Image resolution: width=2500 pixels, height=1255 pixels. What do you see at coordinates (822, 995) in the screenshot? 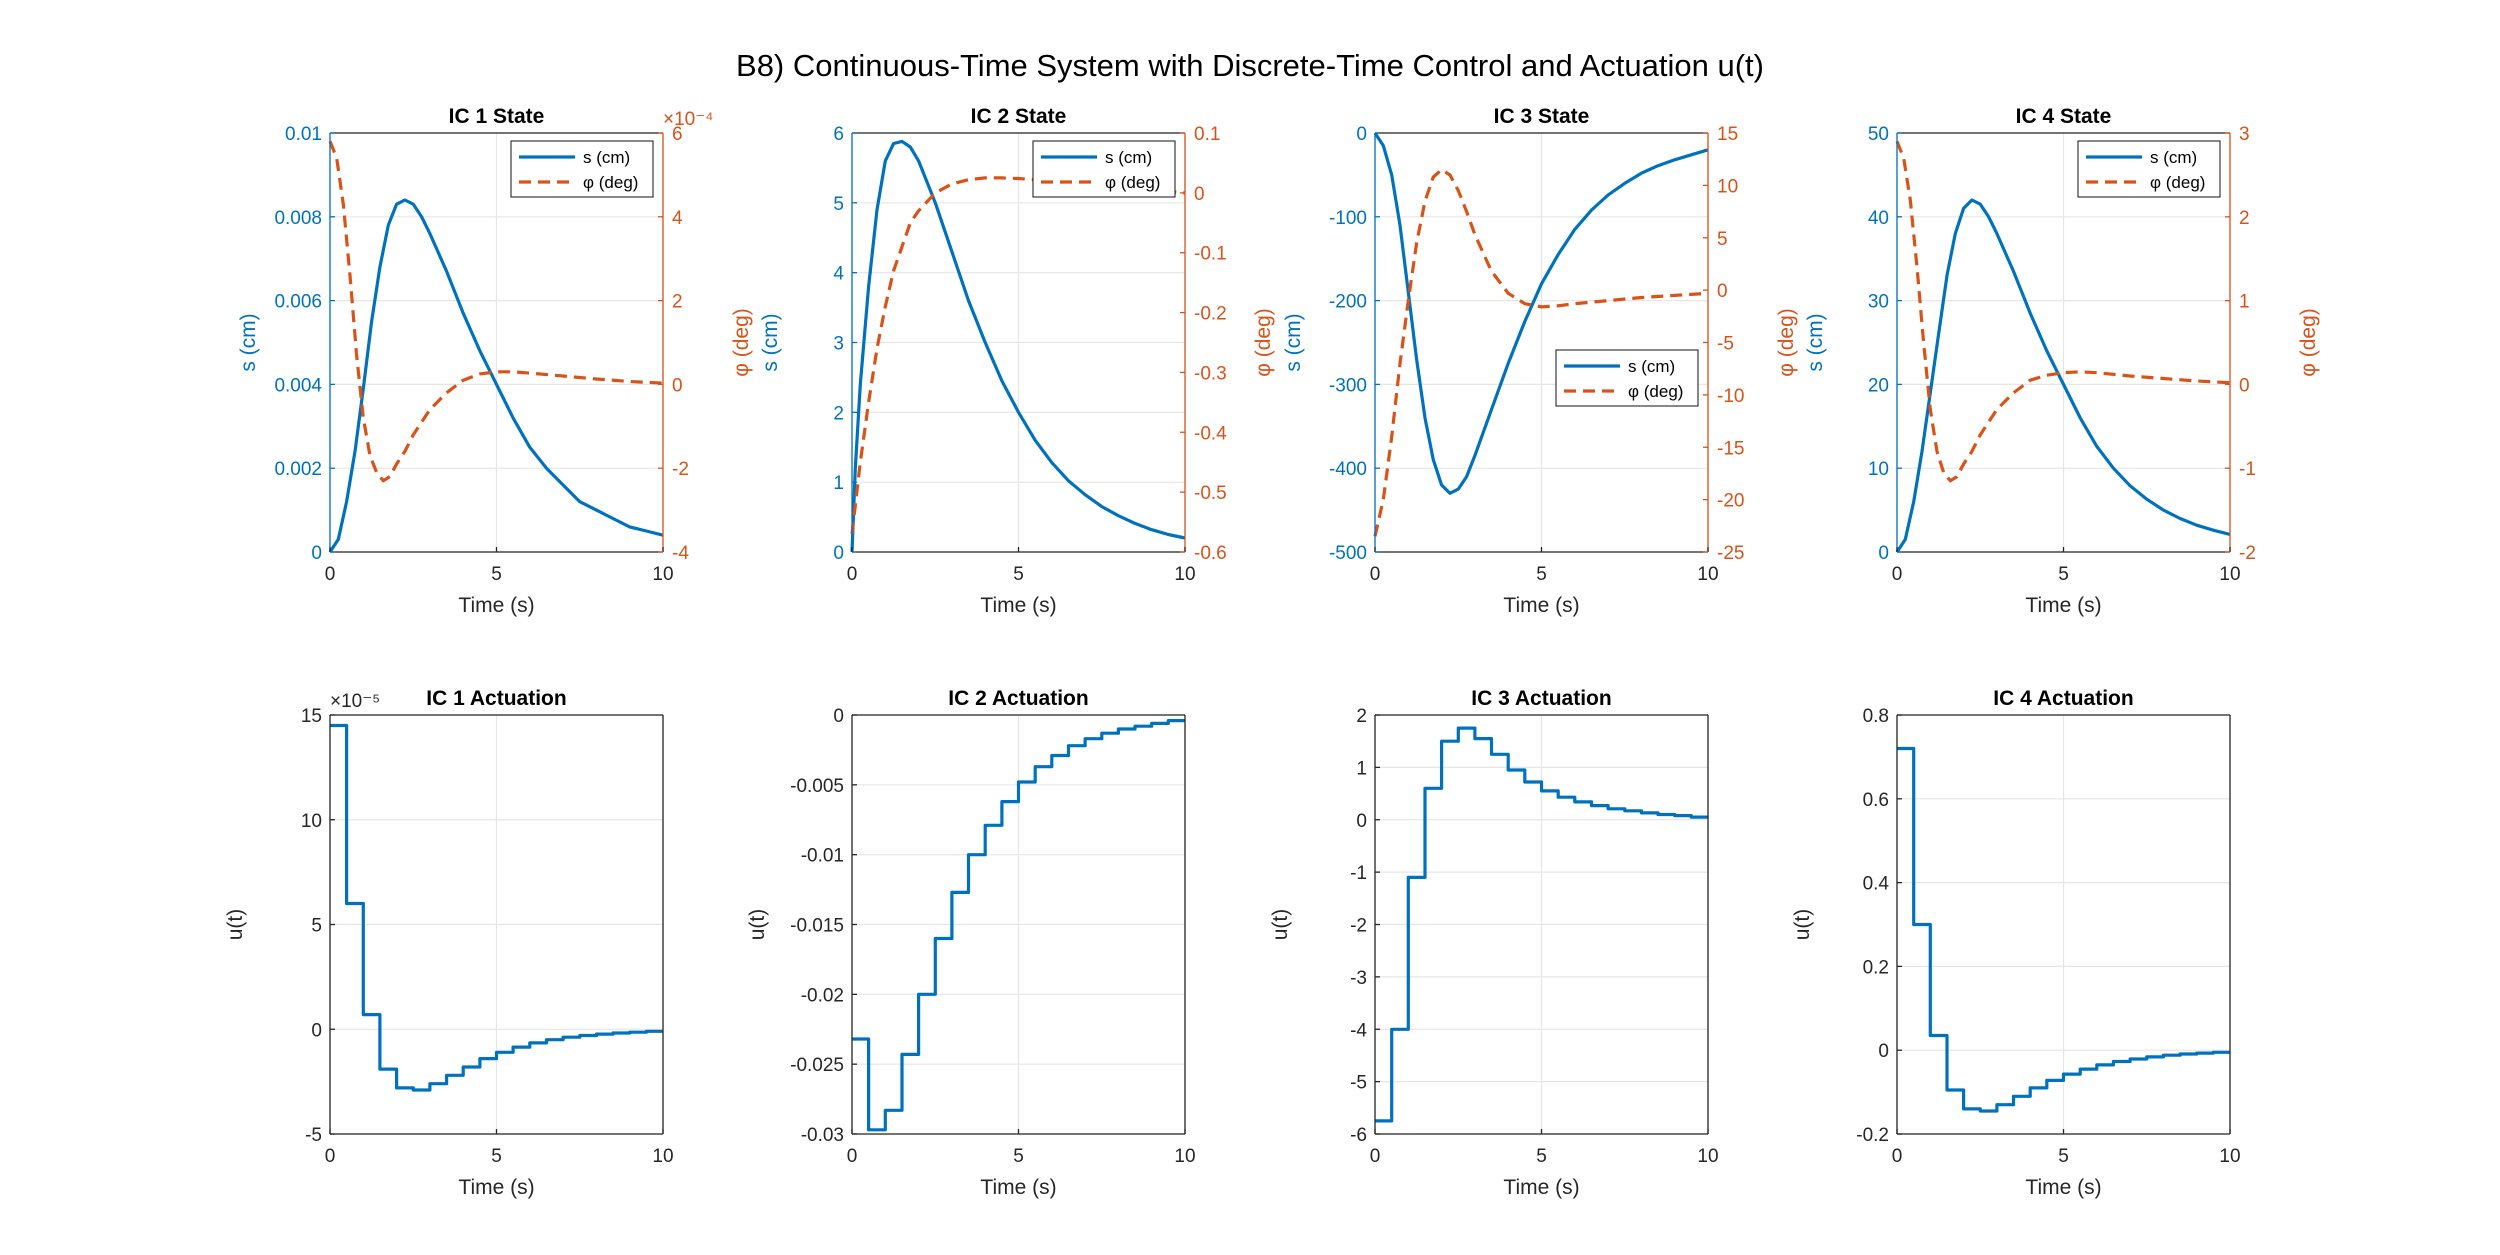
I see `y-tick-label: -0.02` at bounding box center [822, 995].